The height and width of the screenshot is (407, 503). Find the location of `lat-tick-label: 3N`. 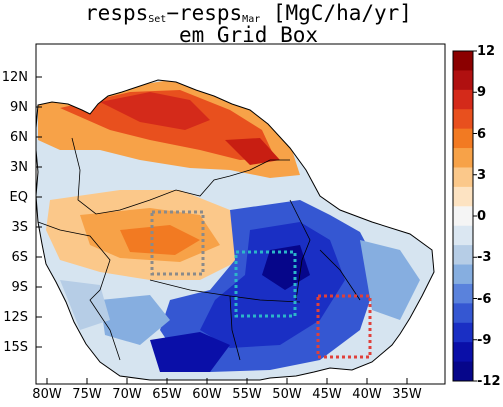

lat-tick-label: 3N is located at coordinates (19, 167).